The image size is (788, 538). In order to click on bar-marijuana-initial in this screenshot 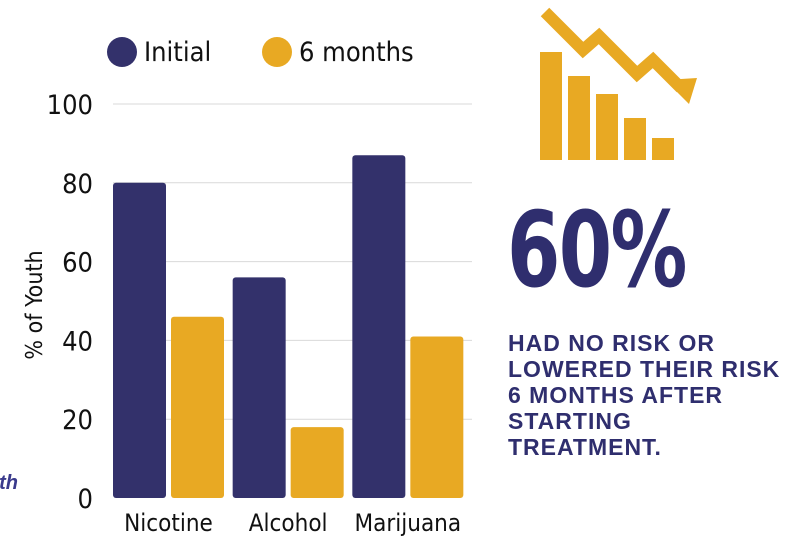, I will do `click(379, 326)`.